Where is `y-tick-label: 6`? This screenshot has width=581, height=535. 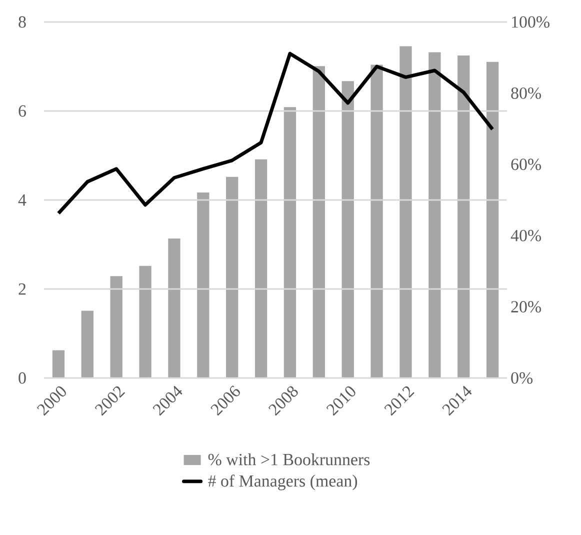
y-tick-label: 6 is located at coordinates (22, 111).